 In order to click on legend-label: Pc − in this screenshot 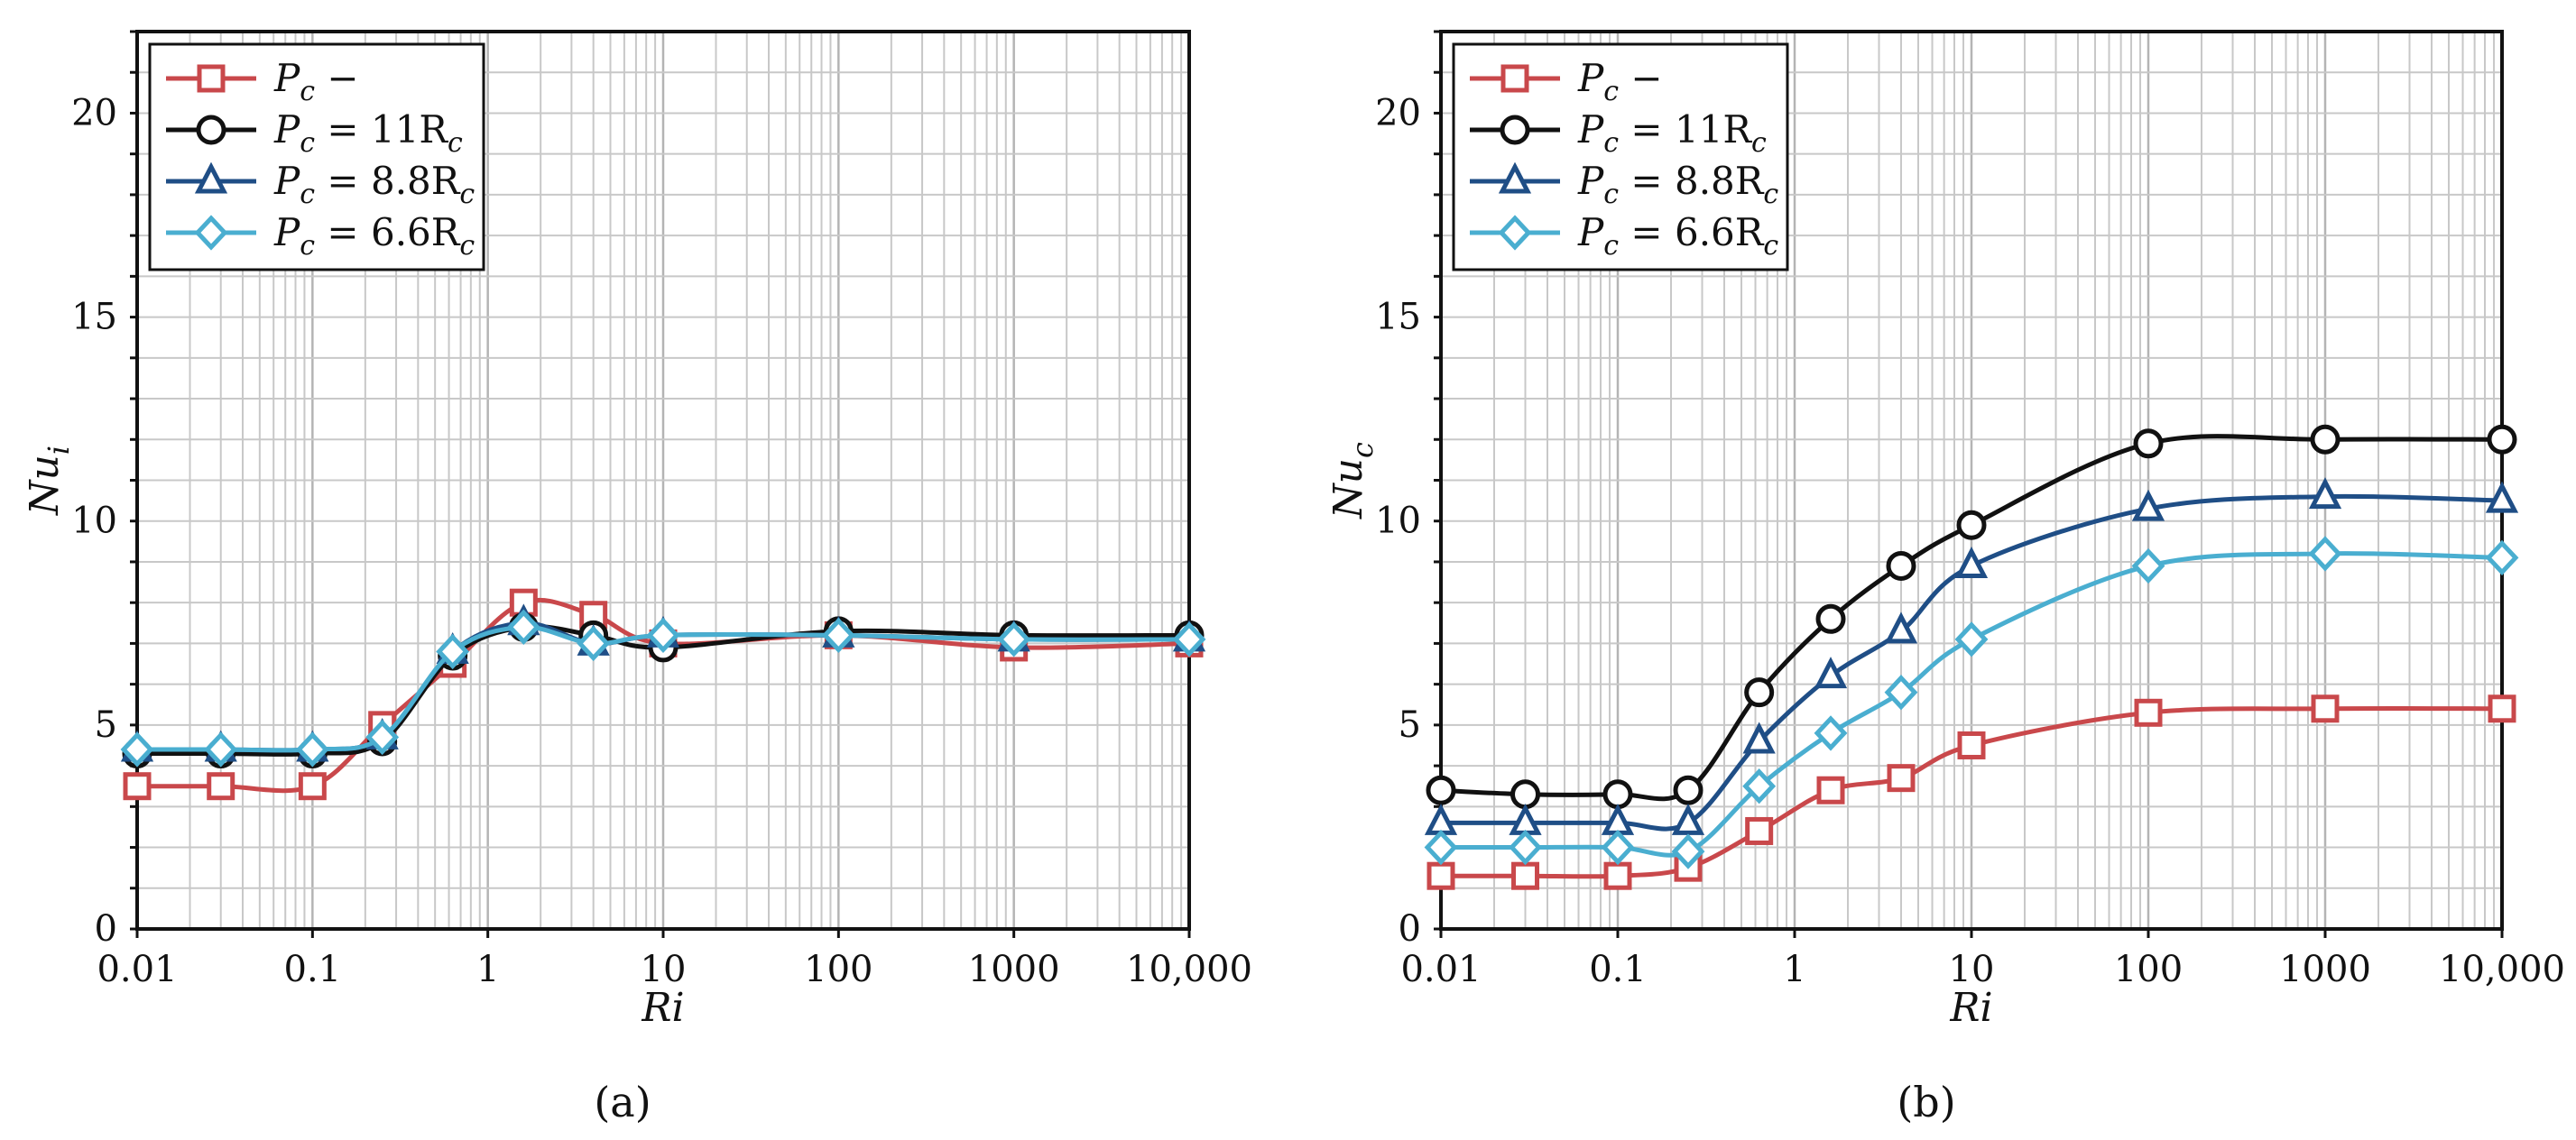, I will do `click(316, 81)`.